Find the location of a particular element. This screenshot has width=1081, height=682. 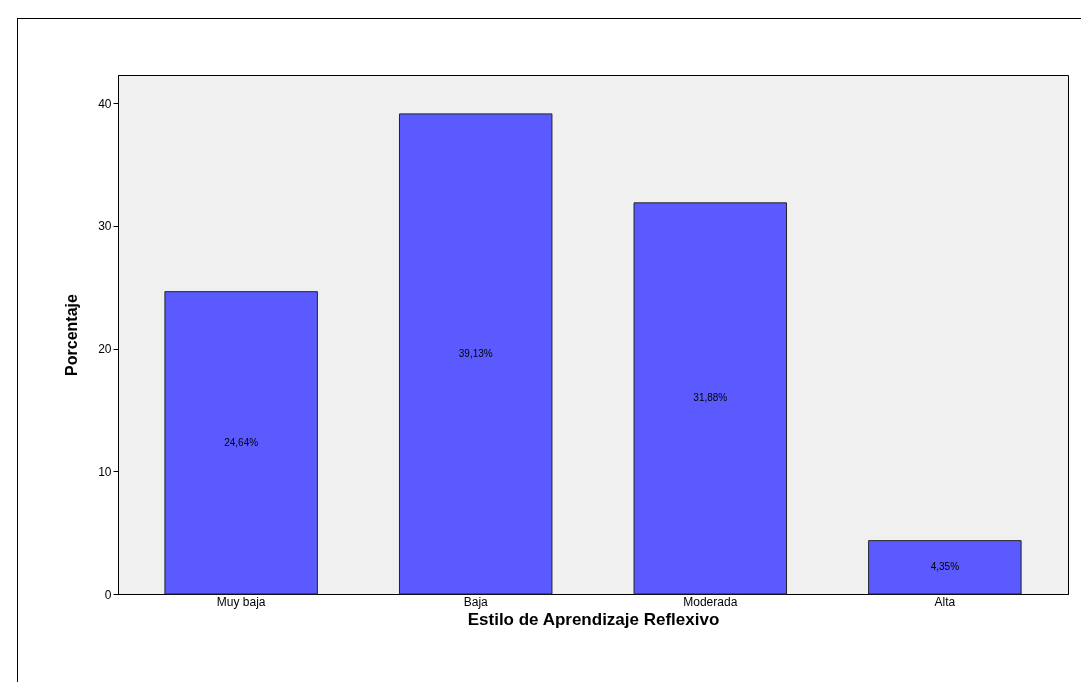

data-label: 4,35% is located at coordinates (945, 567).